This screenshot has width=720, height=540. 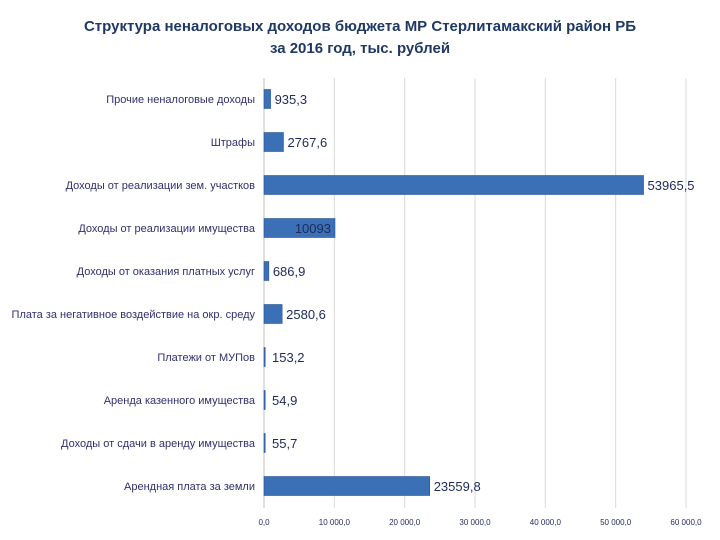 What do you see at coordinates (264, 522) in the screenshot?
I see `x-tick-label: 0,0` at bounding box center [264, 522].